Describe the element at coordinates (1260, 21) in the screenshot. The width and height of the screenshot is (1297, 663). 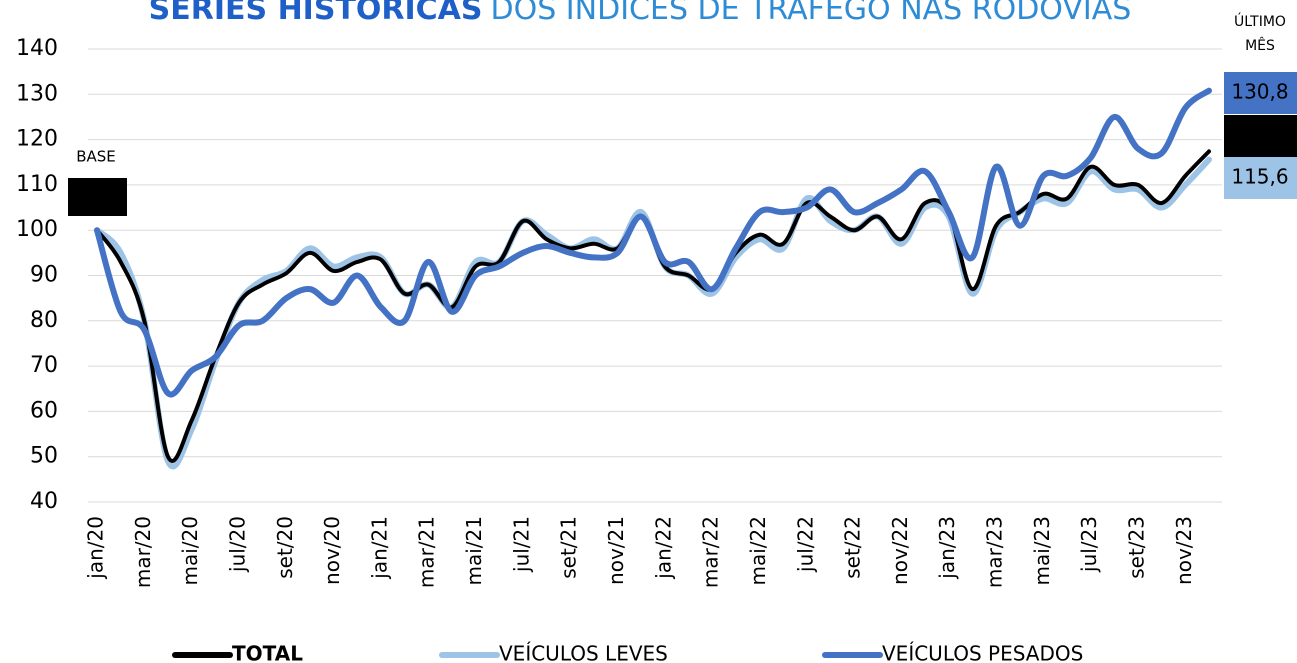
I see `last-month-label: ÚLTIMO` at that location.